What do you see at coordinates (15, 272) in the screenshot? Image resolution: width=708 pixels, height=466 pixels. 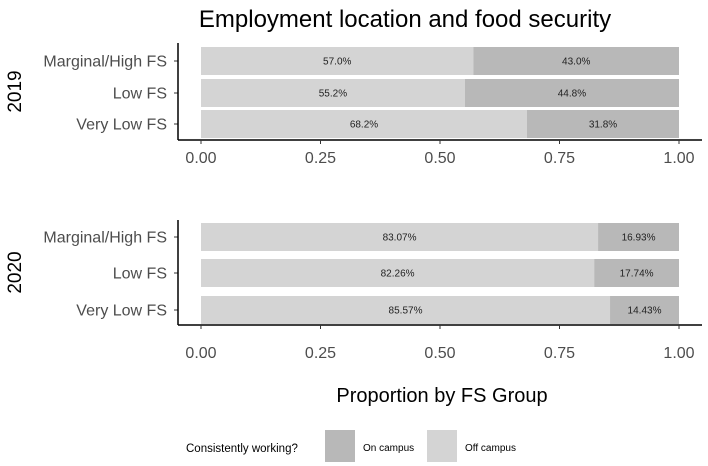 I see `facet-label: 2020` at bounding box center [15, 272].